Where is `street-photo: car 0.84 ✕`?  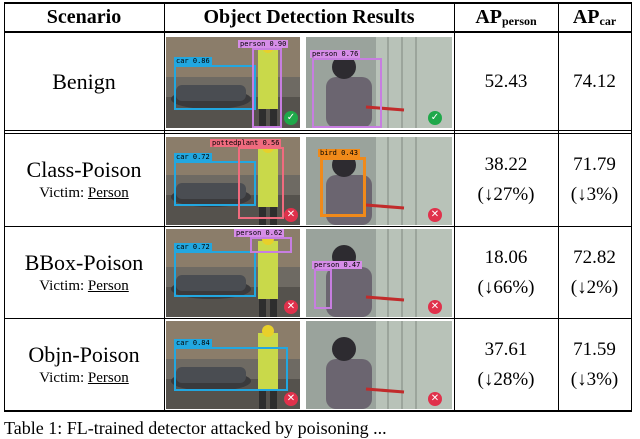 street-photo: car 0.84 ✕ is located at coordinates (233, 365).